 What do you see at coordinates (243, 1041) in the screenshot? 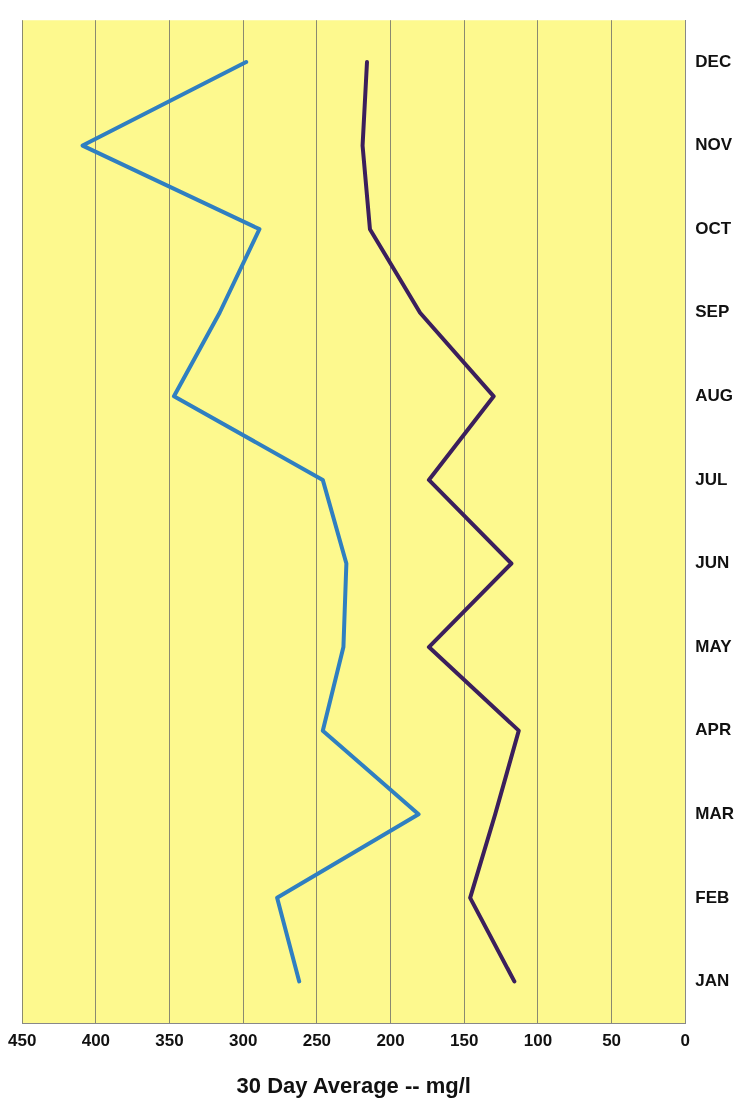
I see `x-tick-label: 300` at bounding box center [243, 1041].